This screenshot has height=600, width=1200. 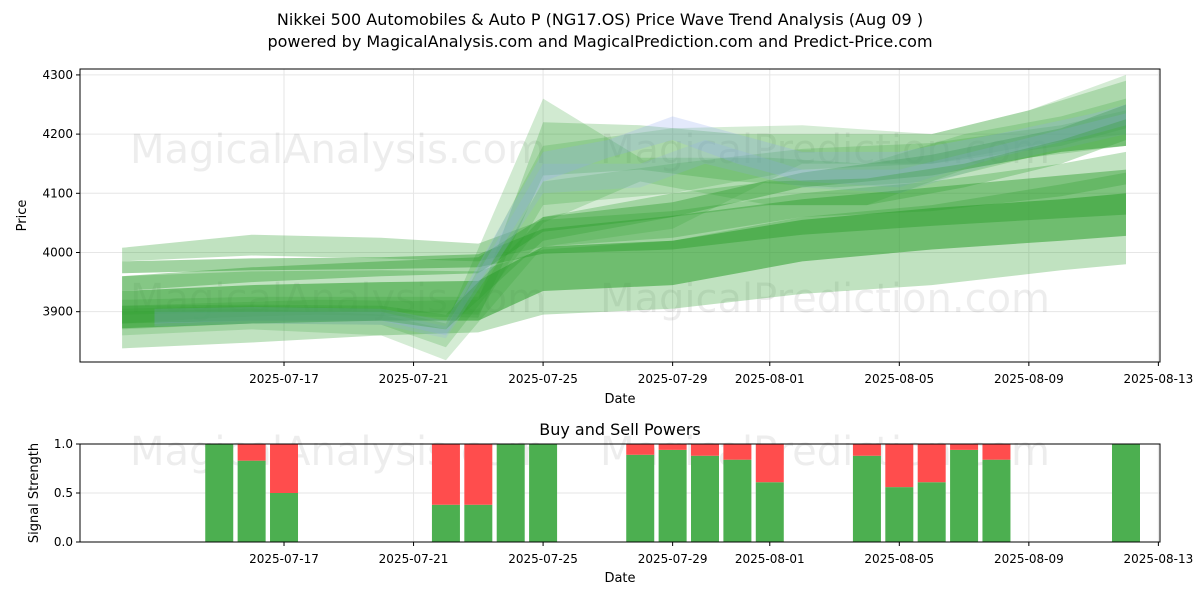 I want to click on price-y-tick-label: 4300, so click(x=57, y=75).